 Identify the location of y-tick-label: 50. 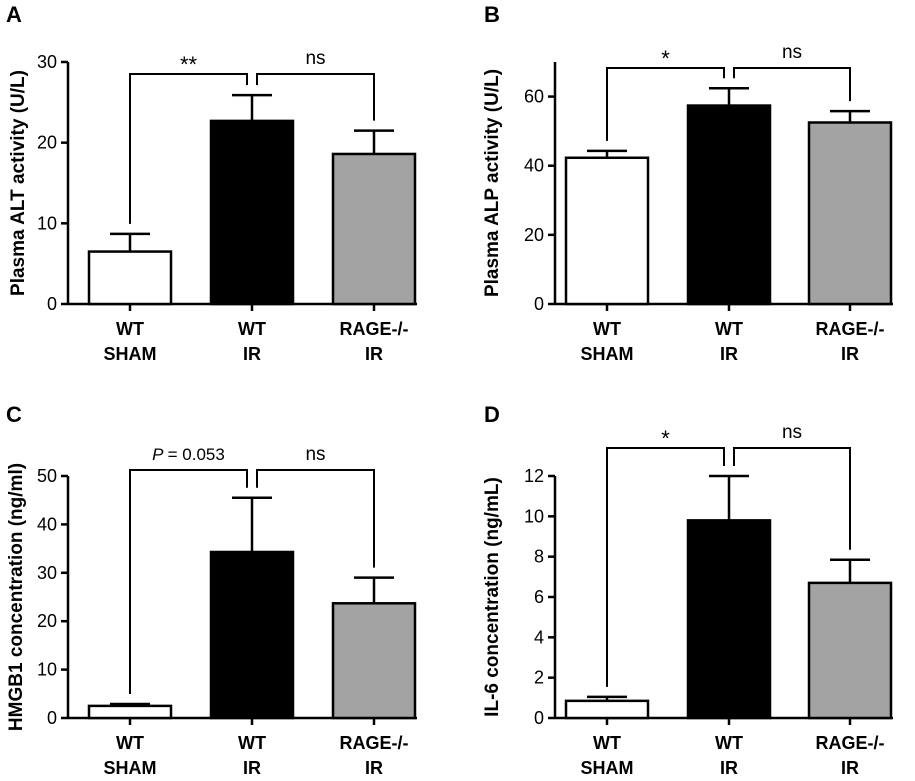
(47, 476).